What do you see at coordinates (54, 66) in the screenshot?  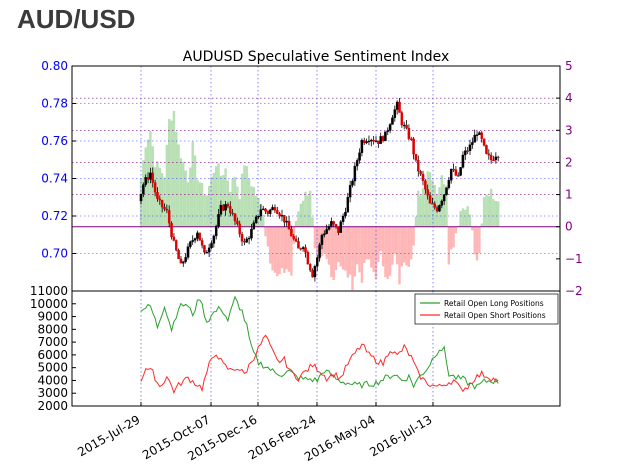 I see `price-tick-label: 0.80` at bounding box center [54, 66].